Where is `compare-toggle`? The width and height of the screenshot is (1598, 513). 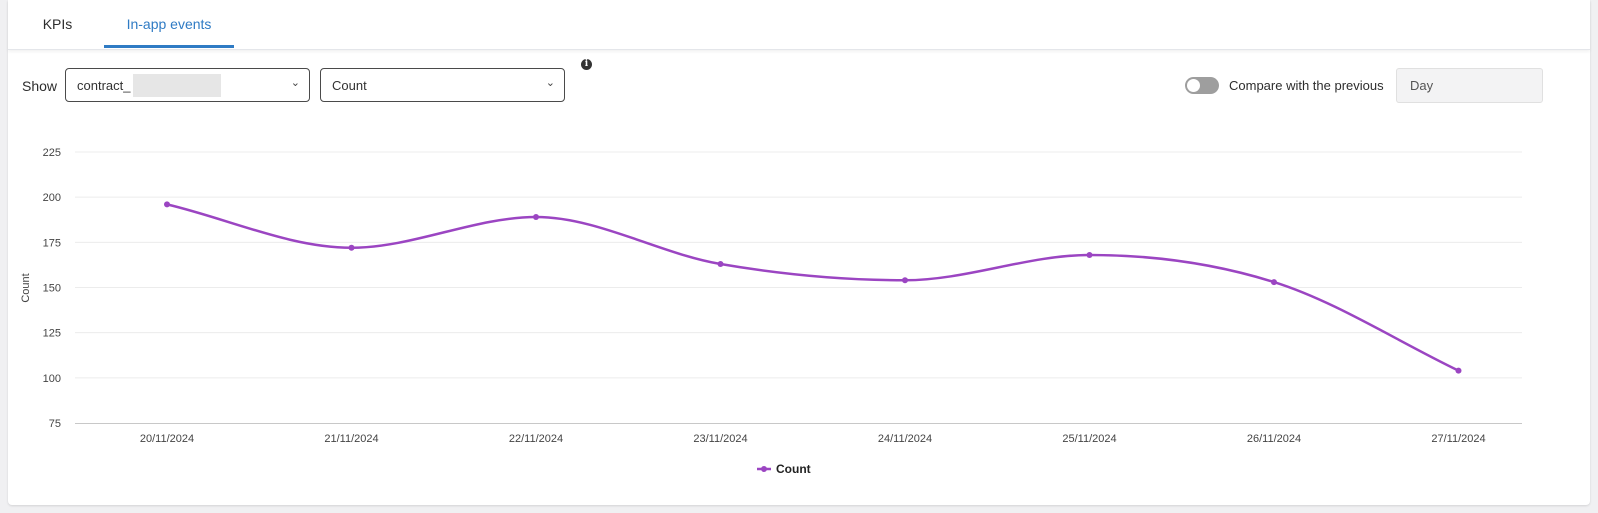 compare-toggle is located at coordinates (1202, 85).